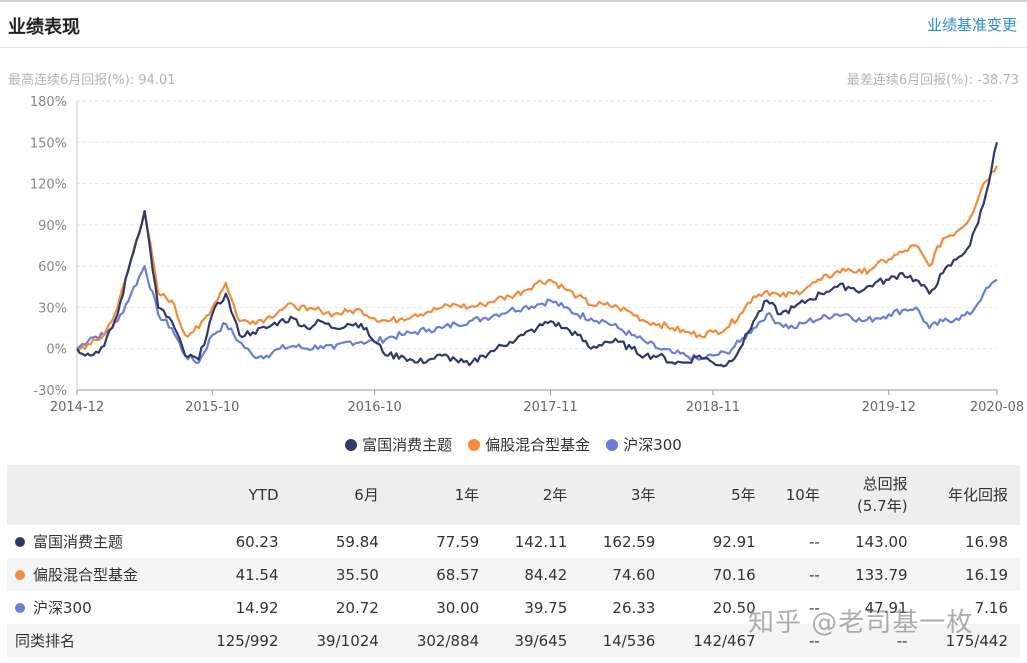  Describe the element at coordinates (340, 495) in the screenshot. I see `column-header: 6月` at that location.